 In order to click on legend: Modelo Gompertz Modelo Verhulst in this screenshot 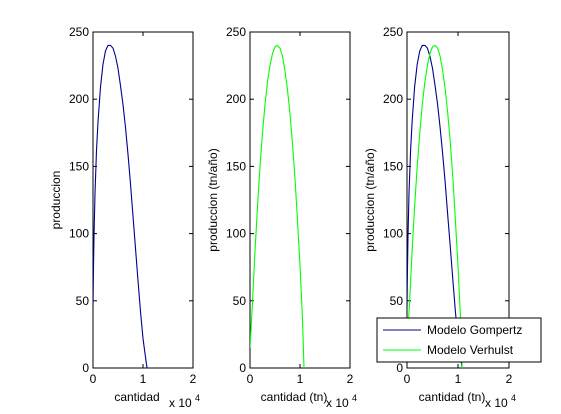, I will do `click(459, 340)`.